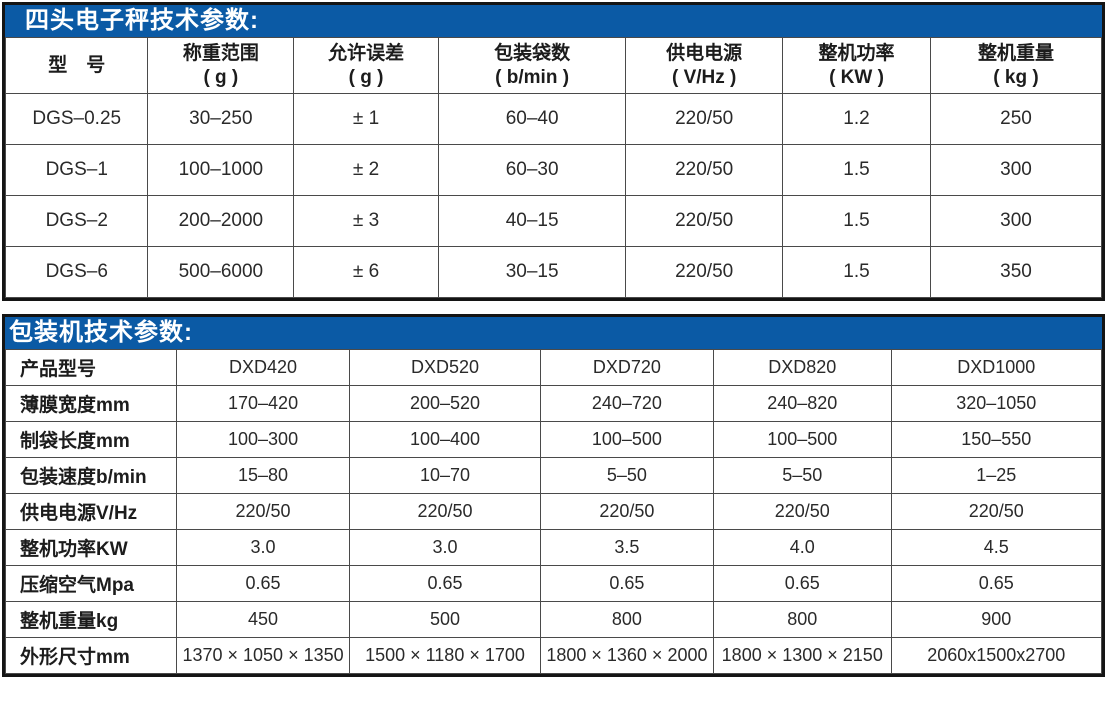 This screenshot has width=1111, height=715. I want to click on table-cell: DGS–0.25, so click(76, 119).